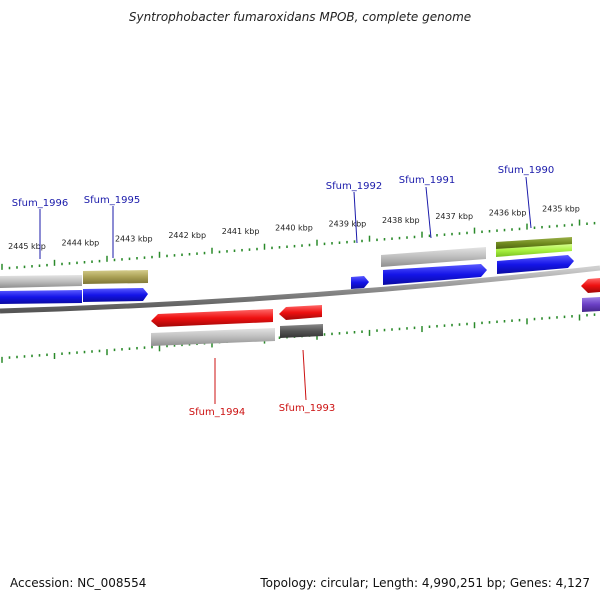 The height and width of the screenshot is (600, 600). I want to click on scale-tick-label: 2442 kbp, so click(187, 235).